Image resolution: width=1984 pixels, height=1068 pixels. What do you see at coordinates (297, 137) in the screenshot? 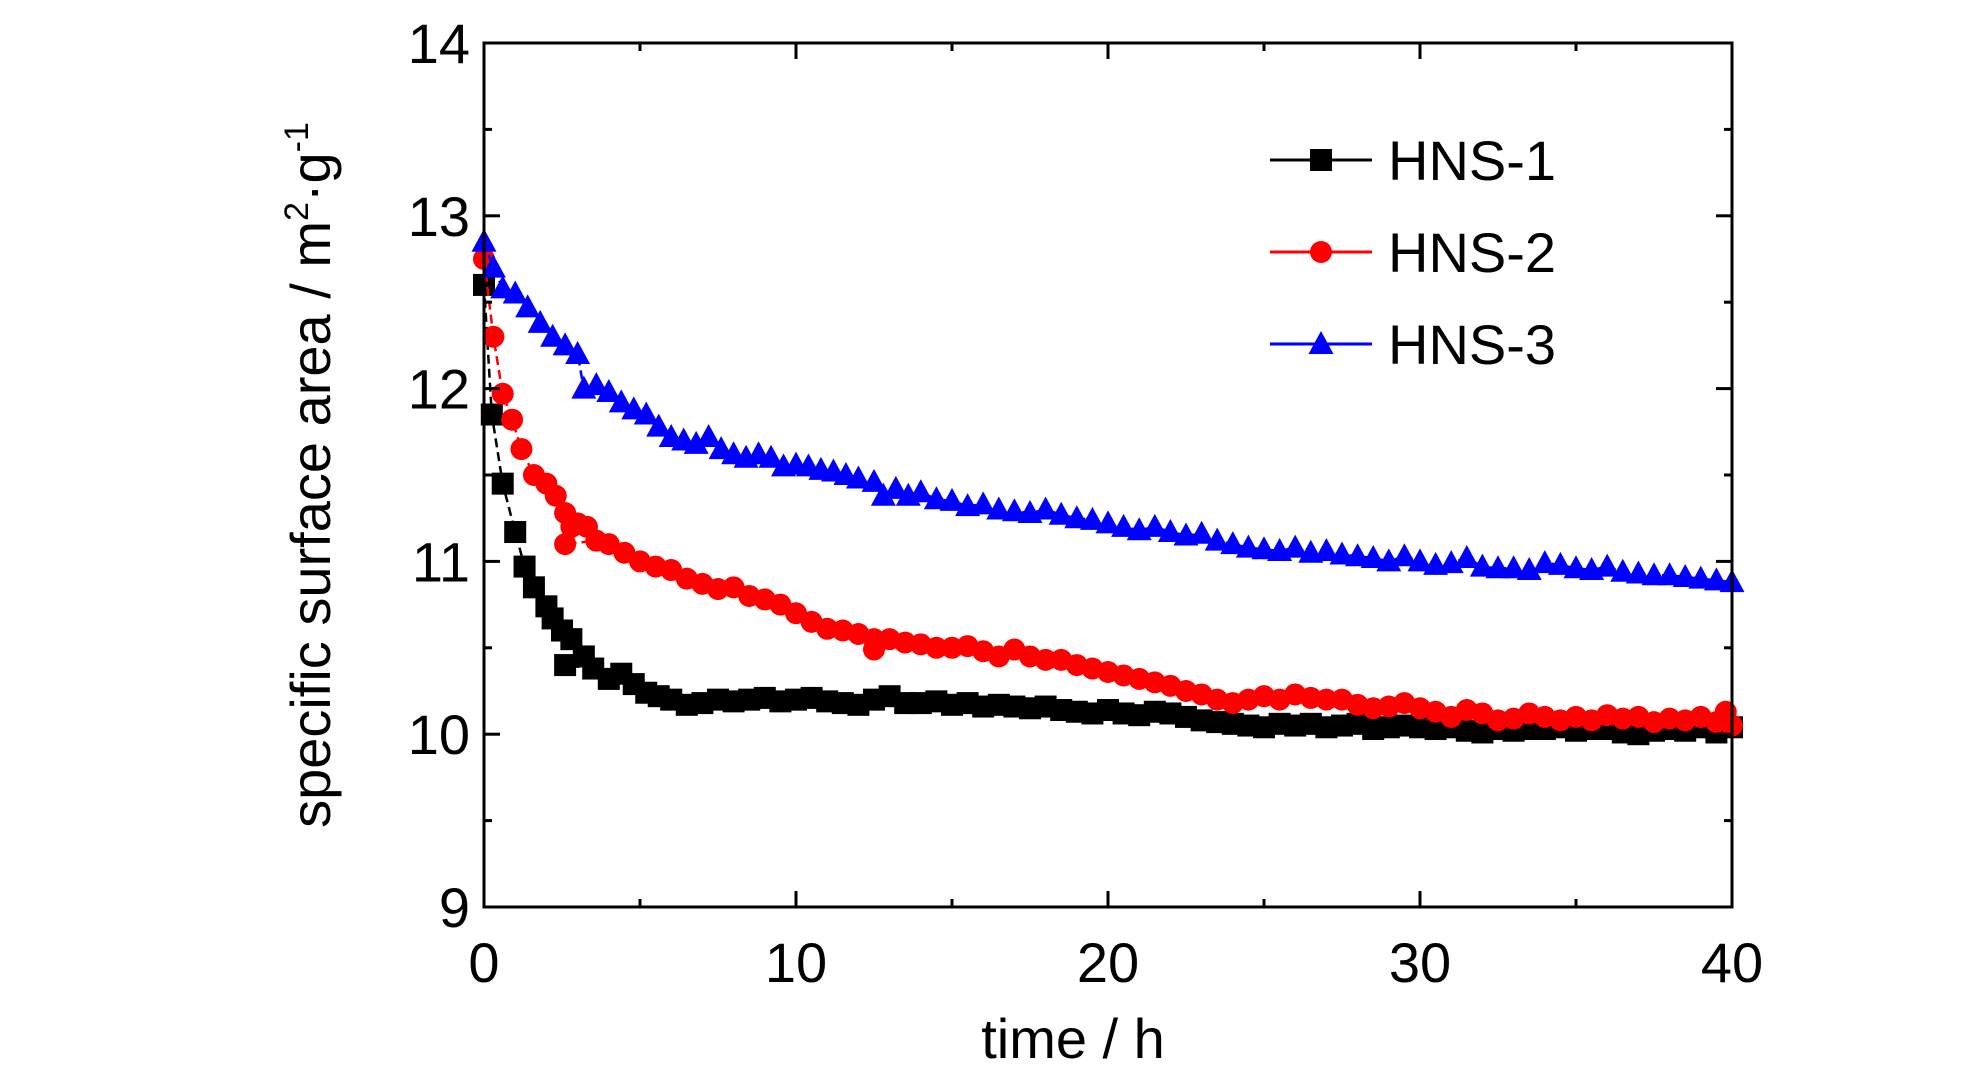
I see `y-axis-label-sup2: -1` at bounding box center [297, 137].